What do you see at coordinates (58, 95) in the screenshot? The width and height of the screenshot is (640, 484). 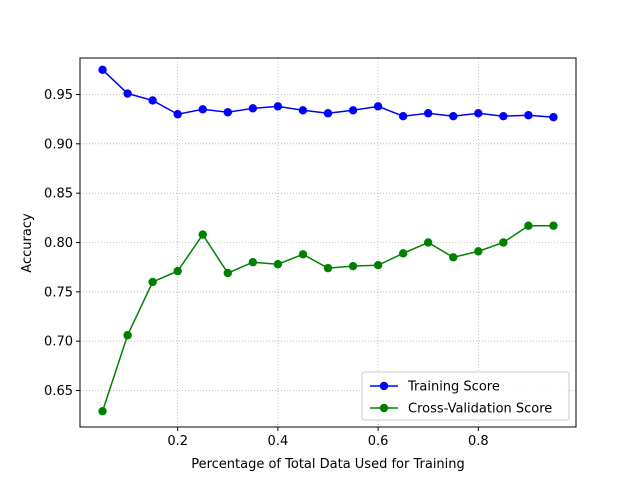 I see `y-tick-label: 0.95` at bounding box center [58, 95].